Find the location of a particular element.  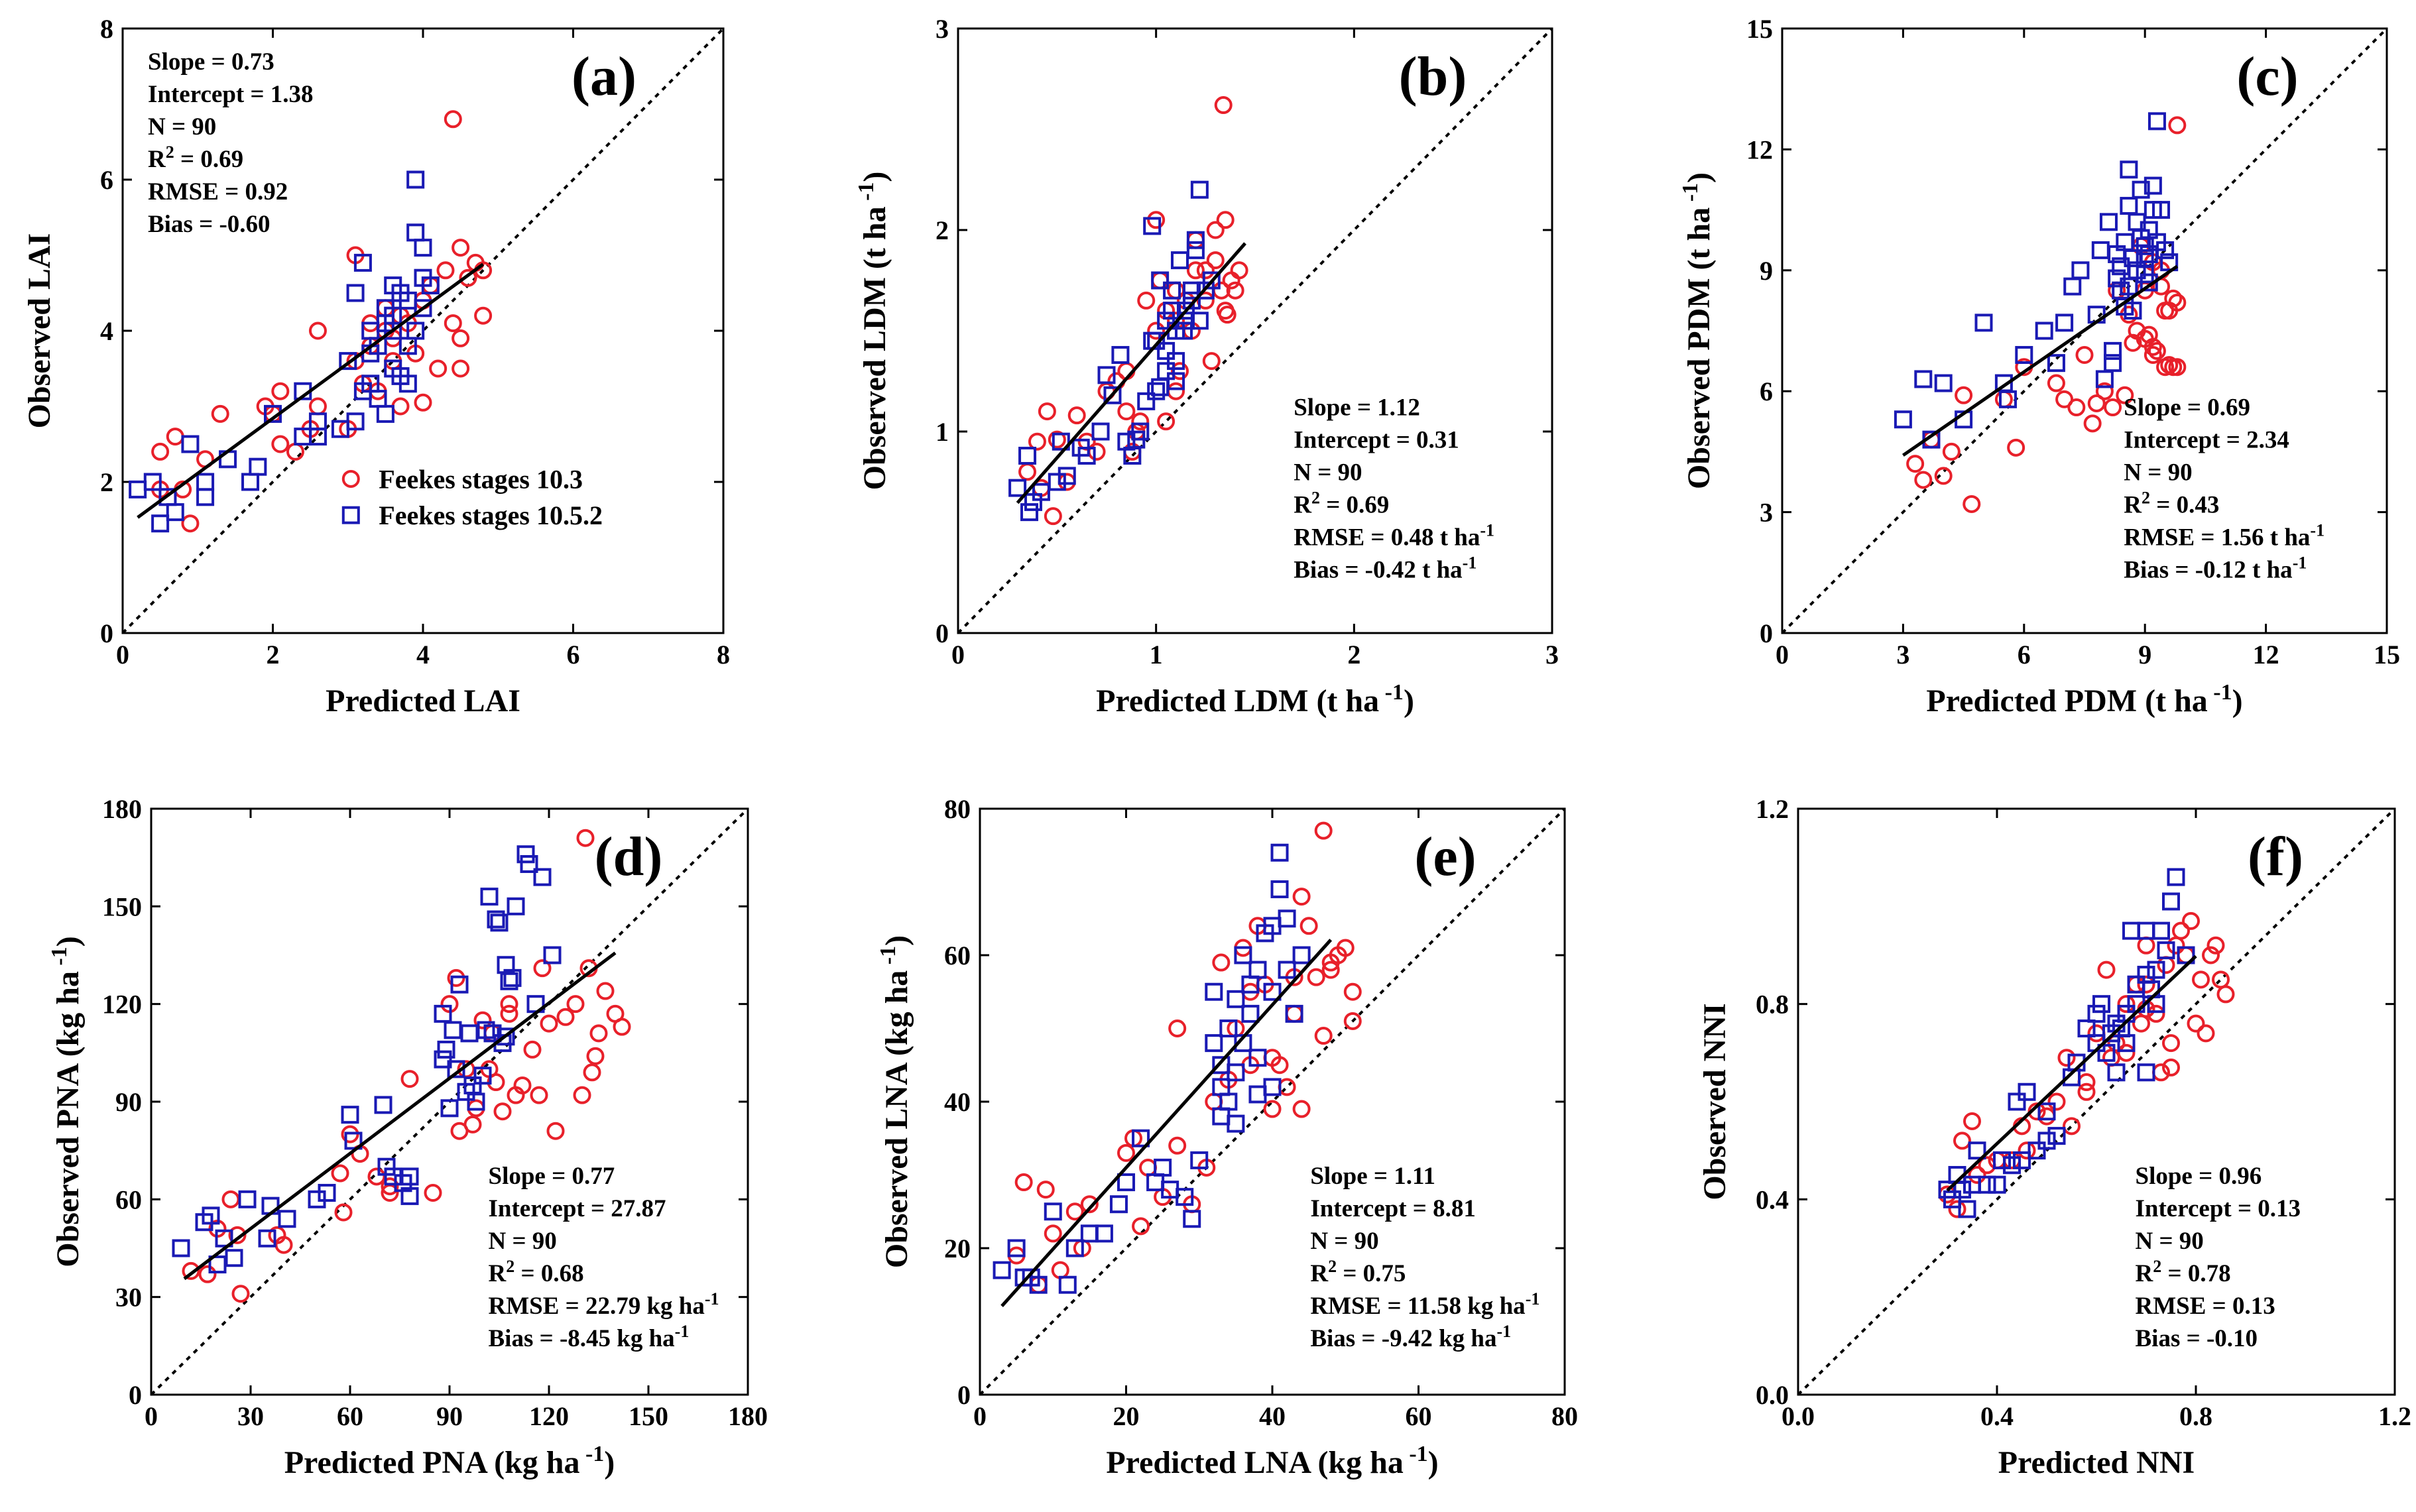

stat-line: R2 = 0.78 is located at coordinates (2183, 1272).